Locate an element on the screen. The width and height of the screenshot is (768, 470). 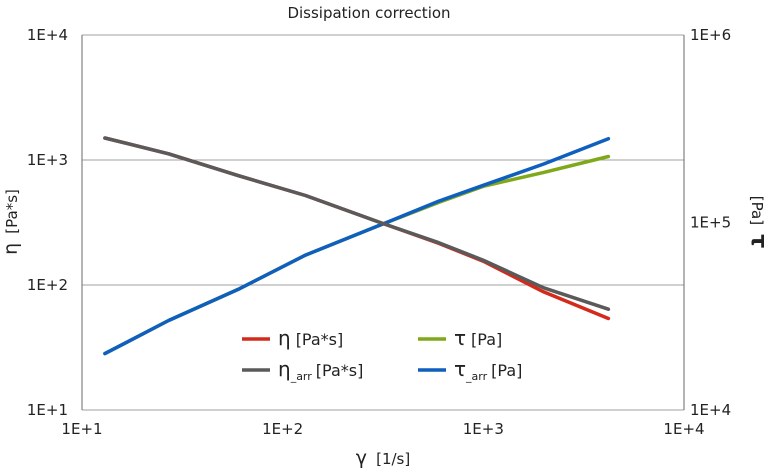
legend-label: τ [Pa] is located at coordinates (478, 338).